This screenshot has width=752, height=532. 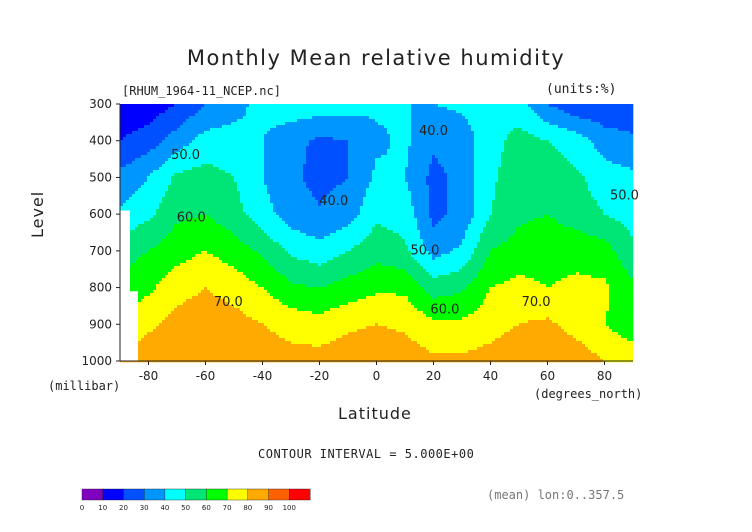 What do you see at coordinates (82, 508) in the screenshot?
I see `colorbar-label: 0` at bounding box center [82, 508].